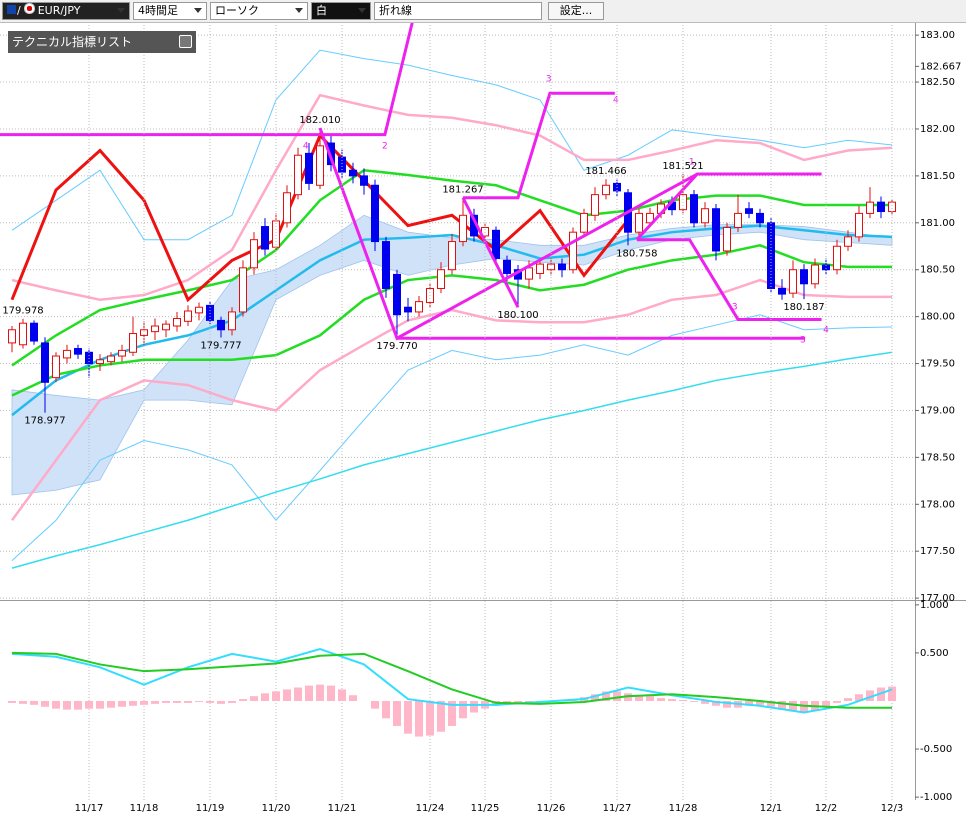 This screenshot has height=818, width=966. Describe the element at coordinates (692, 162) in the screenshot. I see `drawing-label: 1` at that location.